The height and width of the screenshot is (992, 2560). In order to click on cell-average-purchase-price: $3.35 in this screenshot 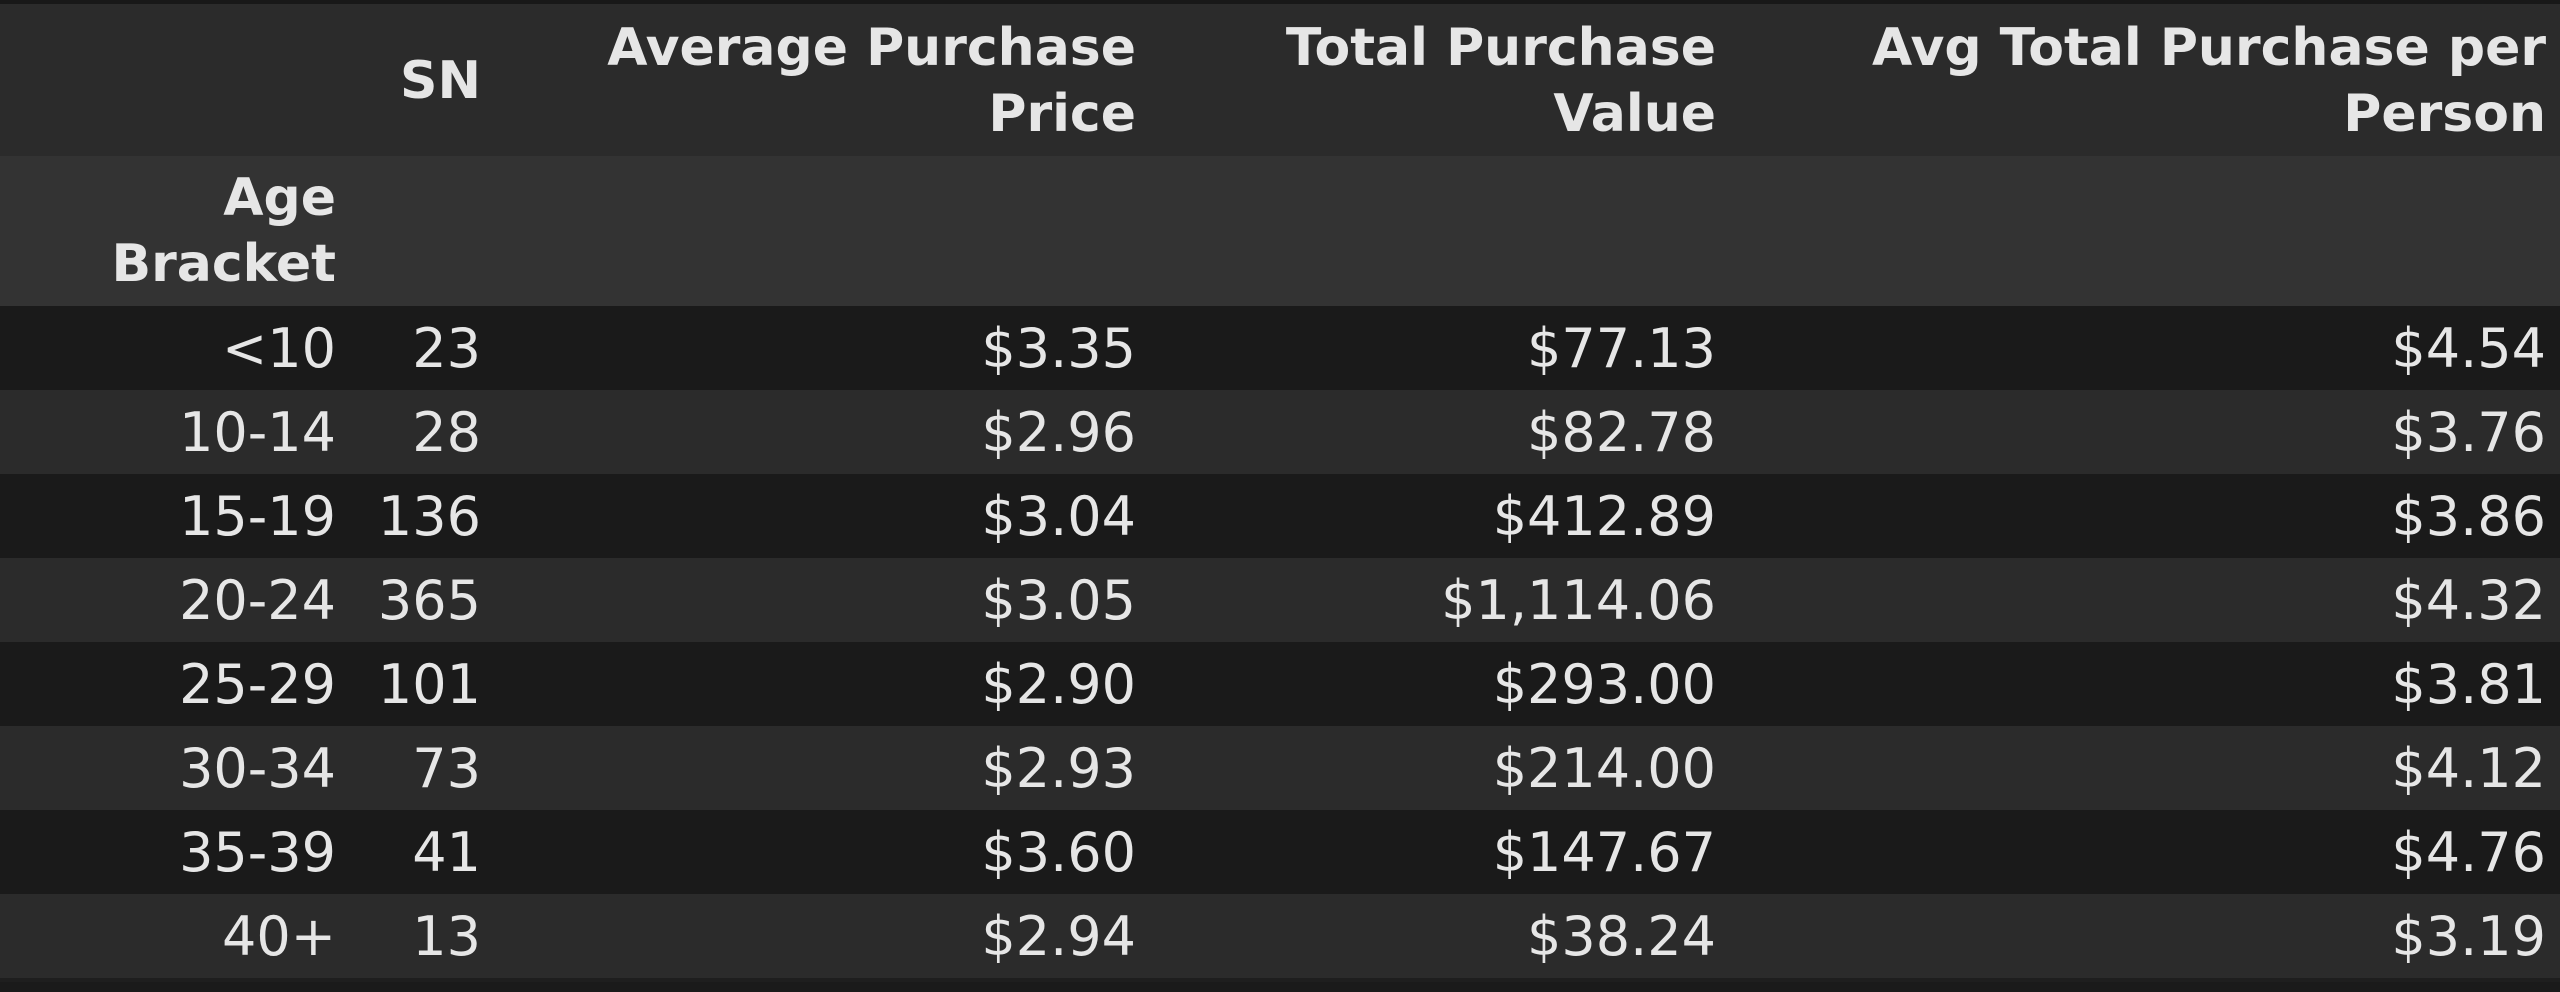, I will do `click(1058, 348)`.